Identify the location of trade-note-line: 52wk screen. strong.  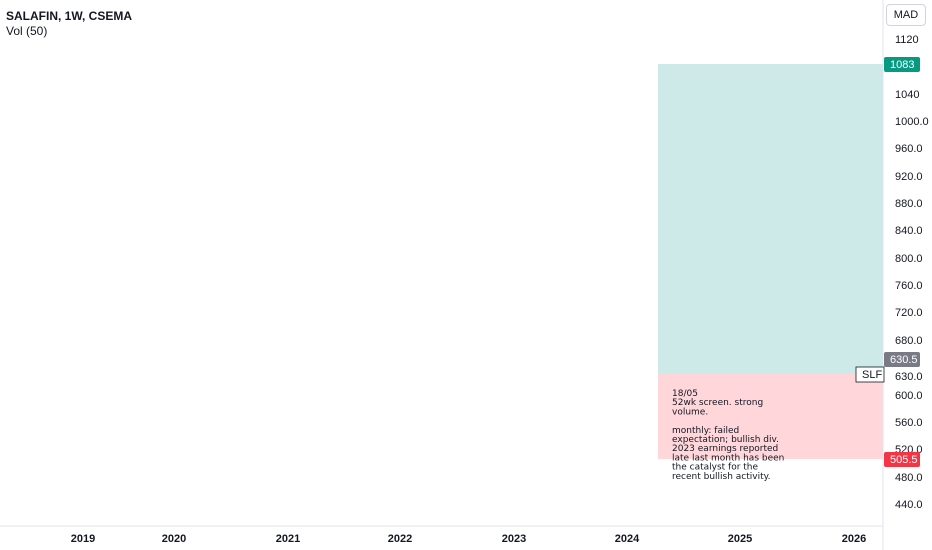
(717, 403).